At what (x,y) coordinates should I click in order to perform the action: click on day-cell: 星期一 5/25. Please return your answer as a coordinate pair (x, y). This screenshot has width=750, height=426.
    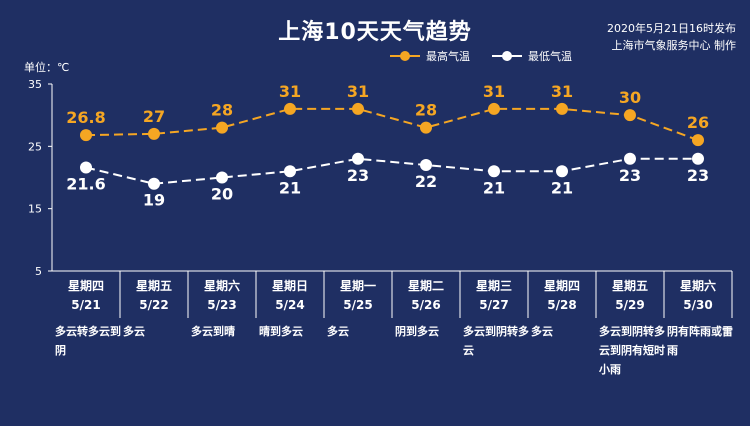
    Looking at the image, I should click on (358, 297).